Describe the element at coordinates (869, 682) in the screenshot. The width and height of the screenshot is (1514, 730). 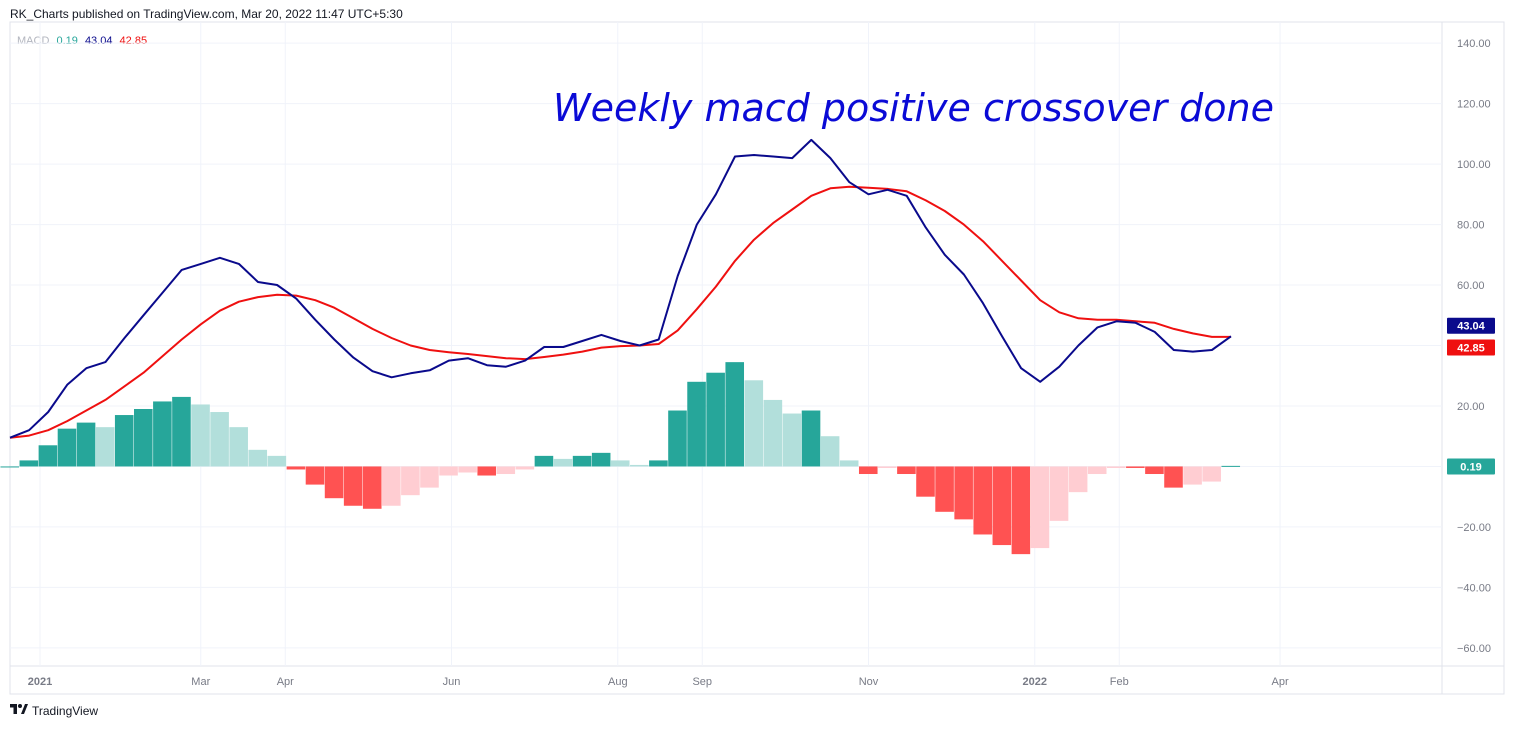
I see `x-tick-label: Nov` at that location.